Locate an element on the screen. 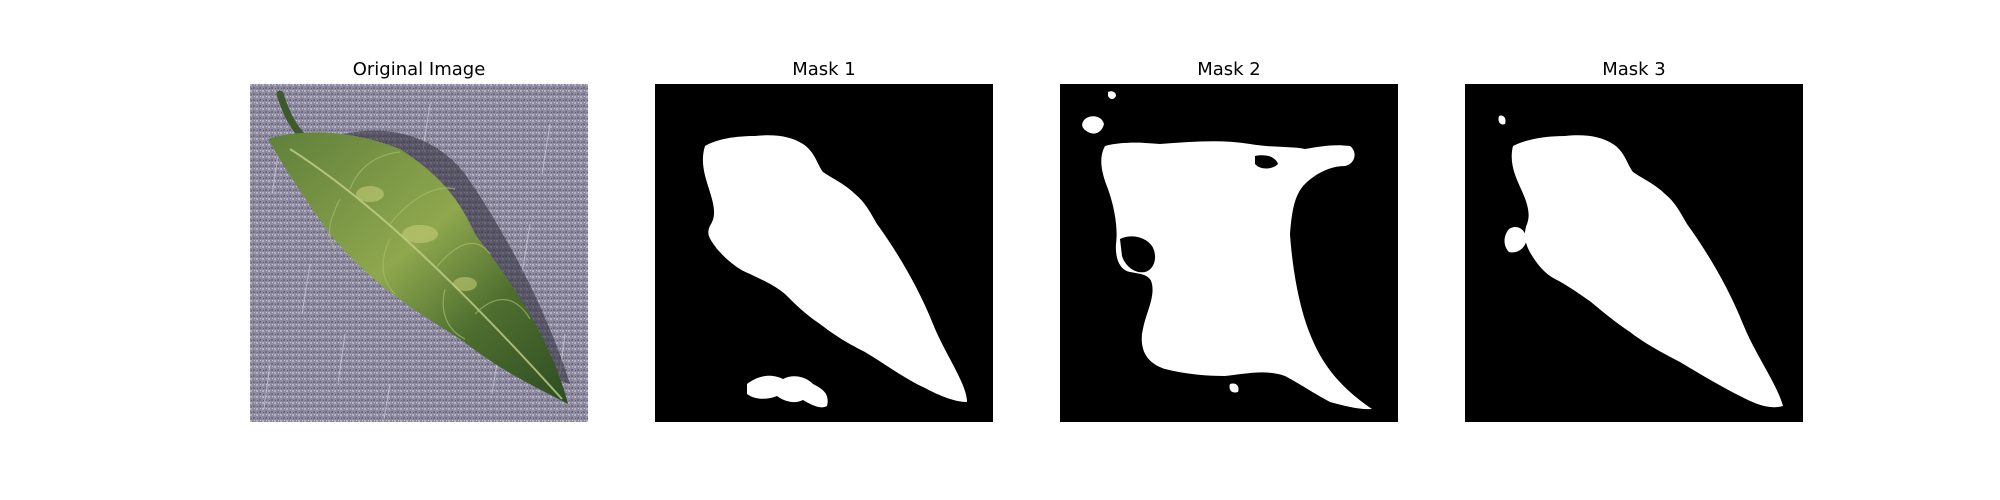 This screenshot has height=500, width=2000. original-image is located at coordinates (419, 253).